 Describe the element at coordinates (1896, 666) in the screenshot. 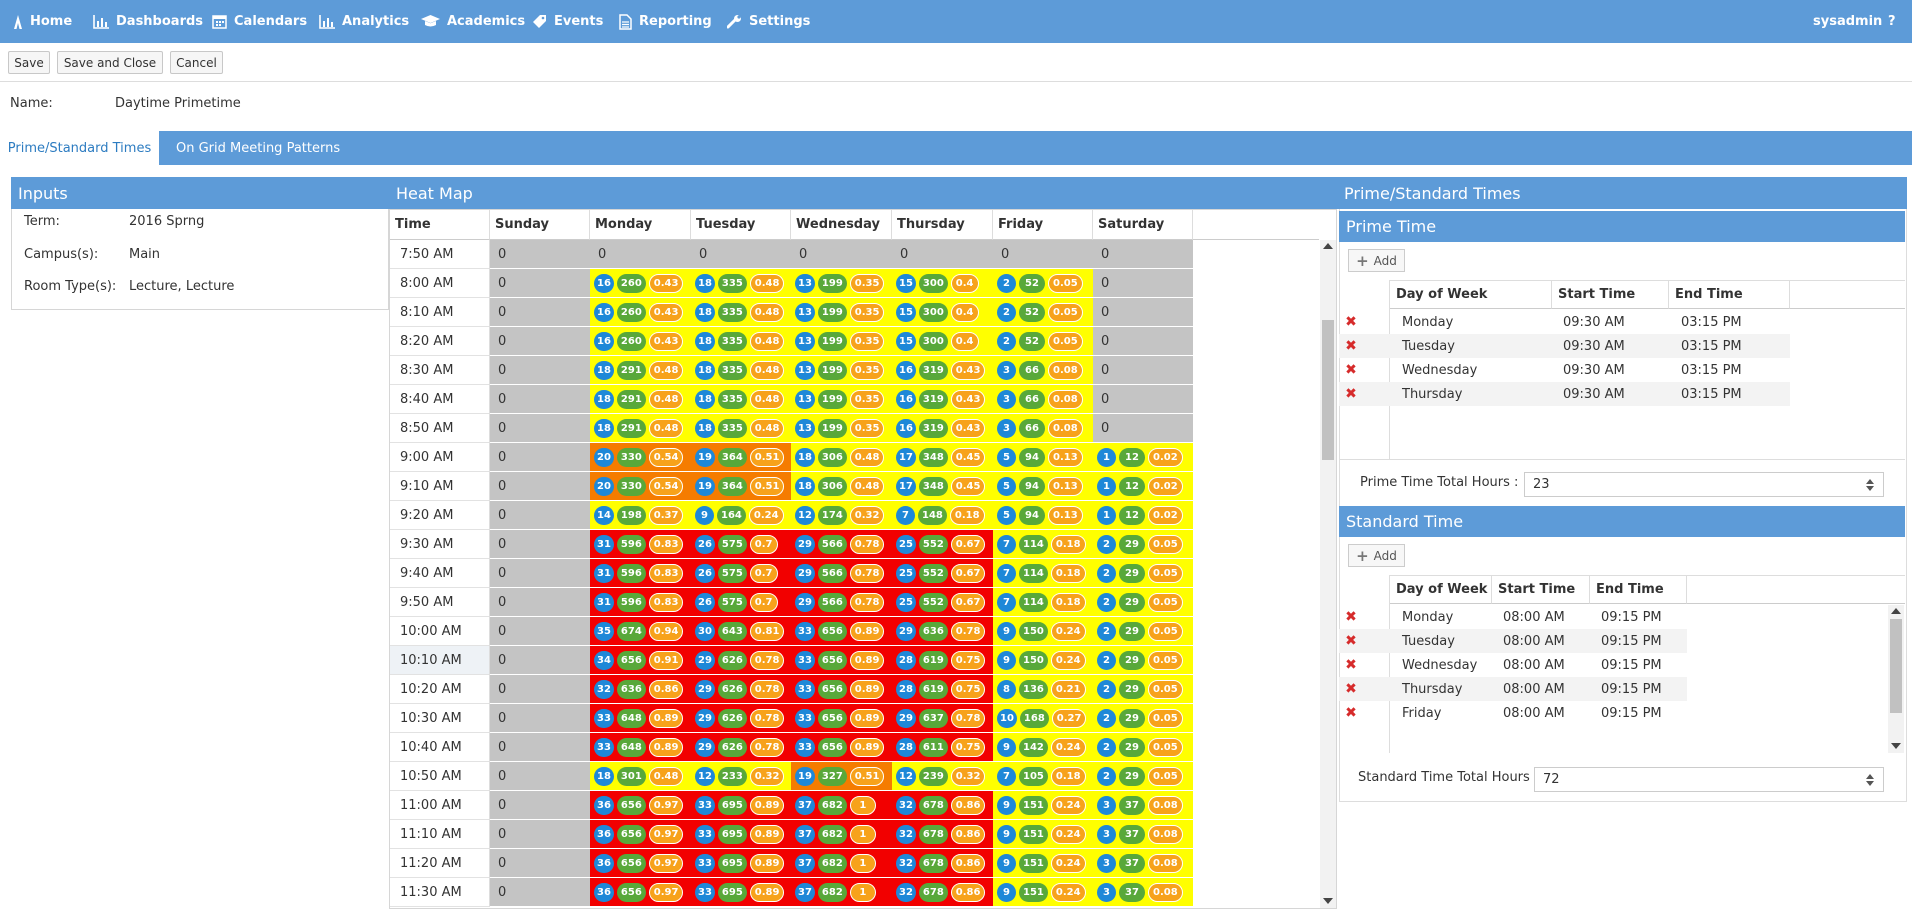

I see `standard-scroll-thumb` at that location.